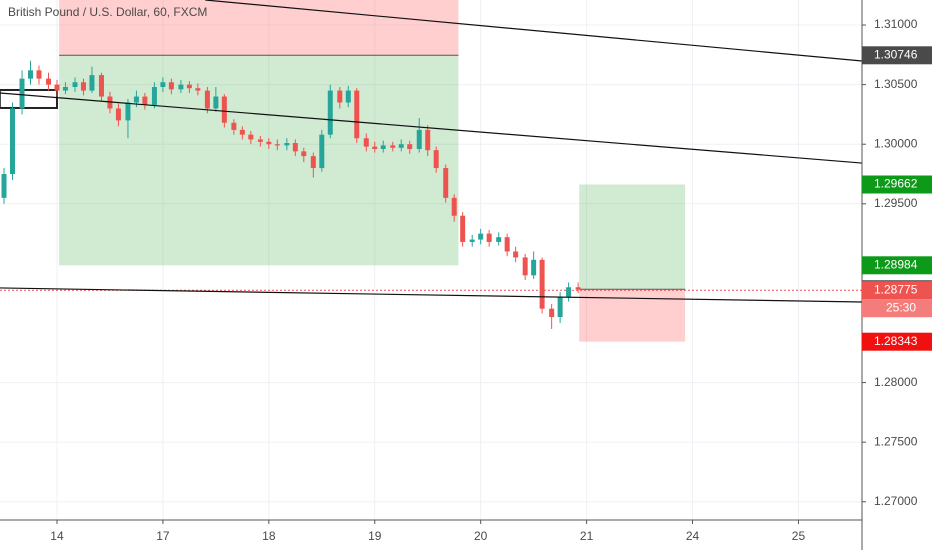  Describe the element at coordinates (896, 501) in the screenshot. I see `y-tick-label: 1.27000` at that location.